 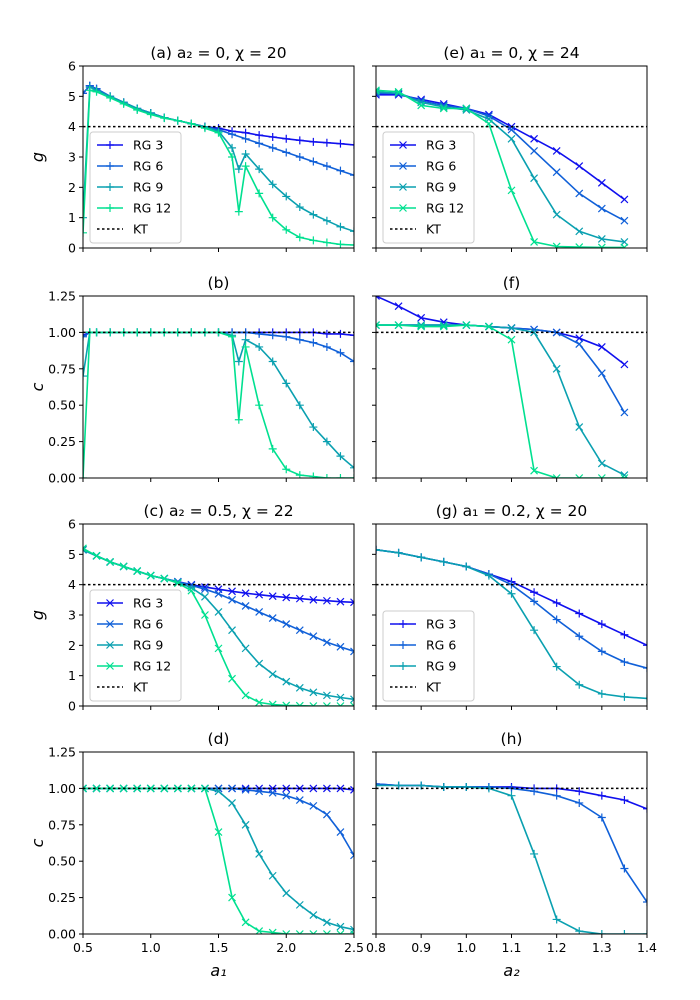 I want to click on x-tick-label-h-7: 1.4, so click(x=647, y=947).